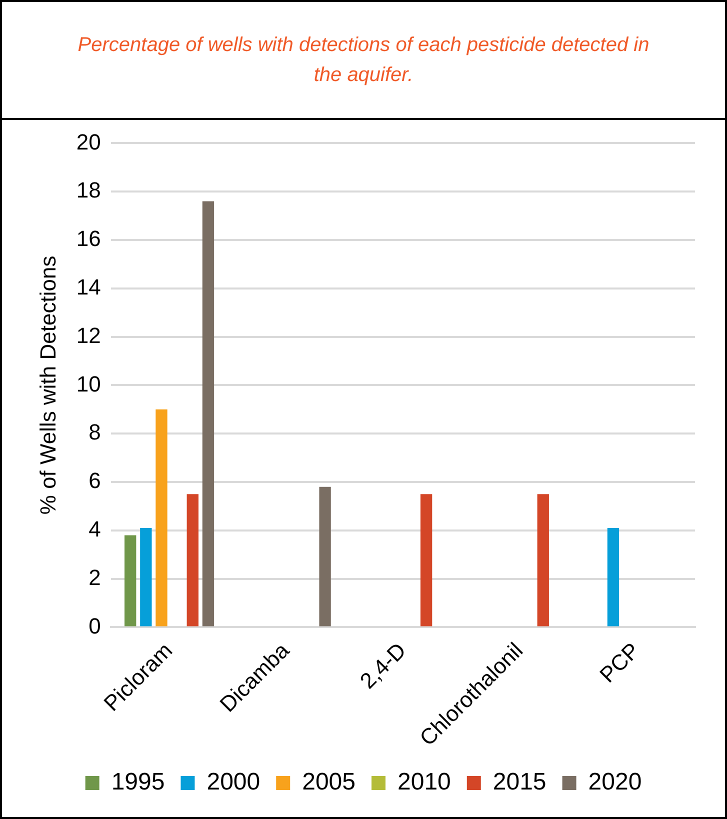 The height and width of the screenshot is (819, 727). Describe the element at coordinates (519, 782) in the screenshot. I see `legend-label: 2015` at that location.